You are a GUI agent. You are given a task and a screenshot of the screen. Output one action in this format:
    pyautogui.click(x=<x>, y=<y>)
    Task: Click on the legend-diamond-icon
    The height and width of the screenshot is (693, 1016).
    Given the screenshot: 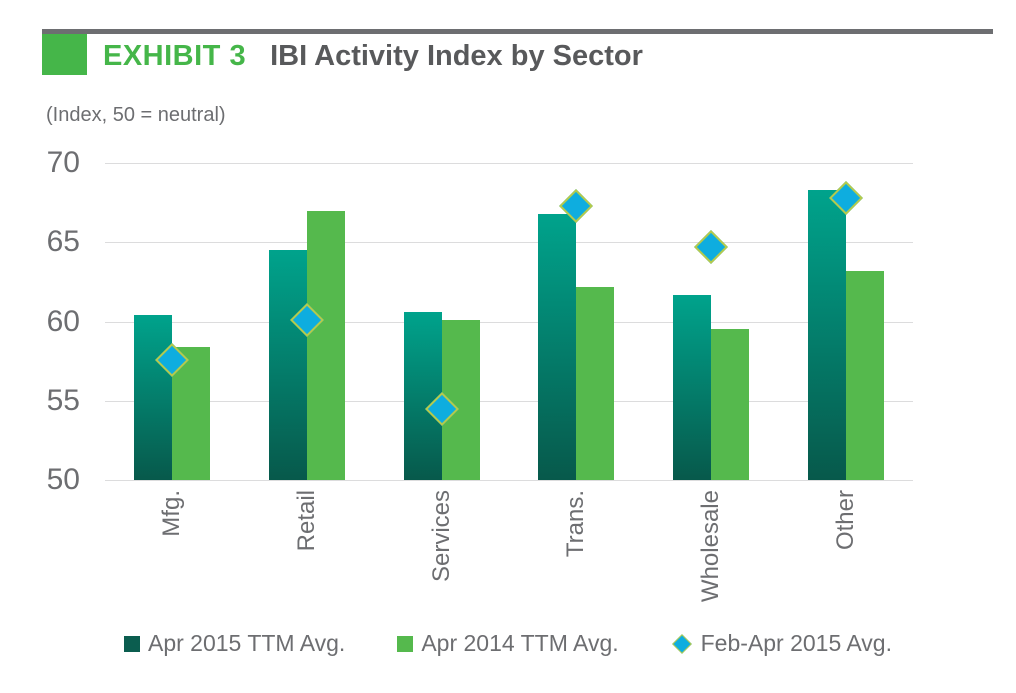 What is the action you would take?
    pyautogui.click(x=681, y=643)
    